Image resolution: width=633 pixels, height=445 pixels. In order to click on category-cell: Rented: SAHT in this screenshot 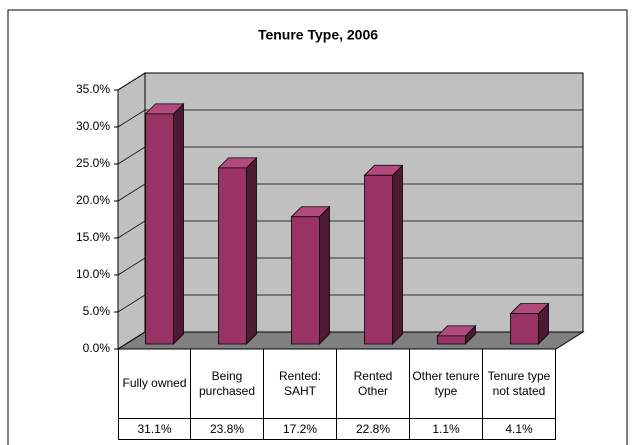, I will do `click(300, 384)`.